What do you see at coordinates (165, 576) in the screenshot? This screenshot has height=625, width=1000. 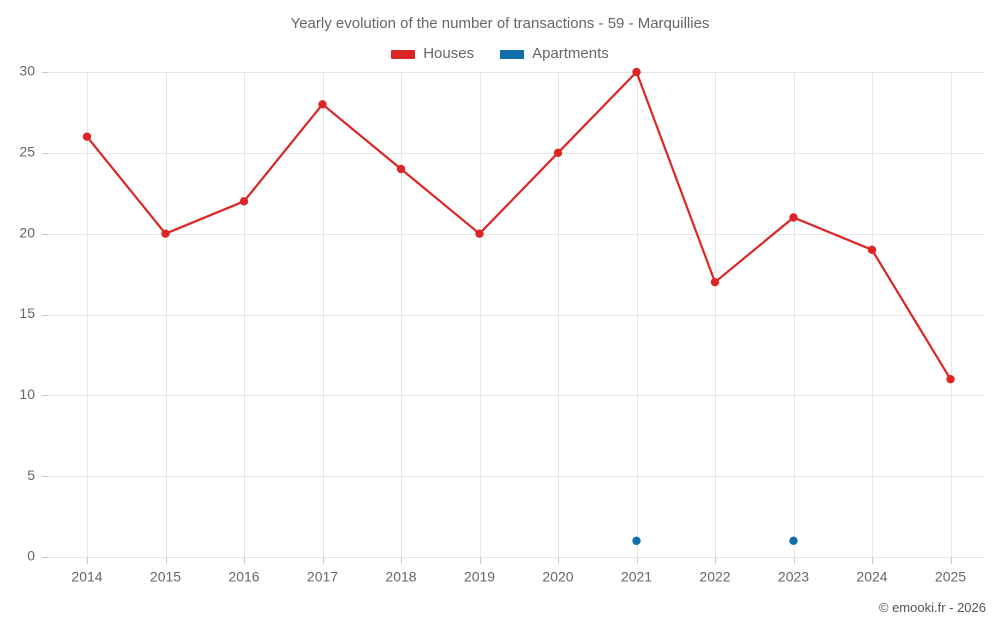 I see `x-axis-tick-label: 2015` at bounding box center [165, 576].